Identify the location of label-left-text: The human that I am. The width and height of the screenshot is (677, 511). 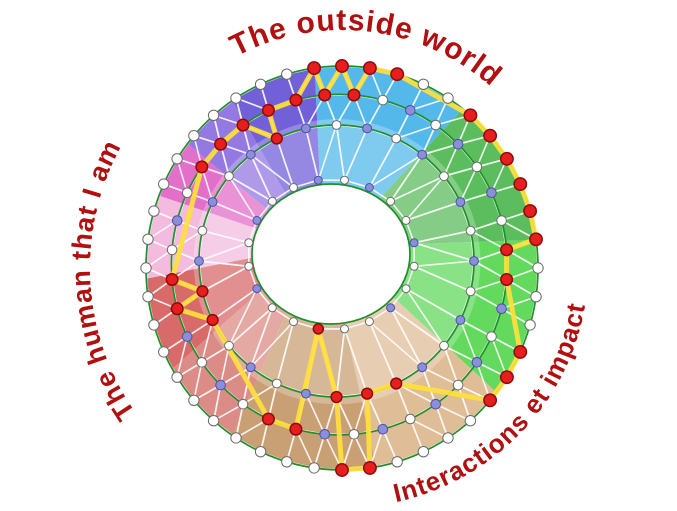
(102, 280).